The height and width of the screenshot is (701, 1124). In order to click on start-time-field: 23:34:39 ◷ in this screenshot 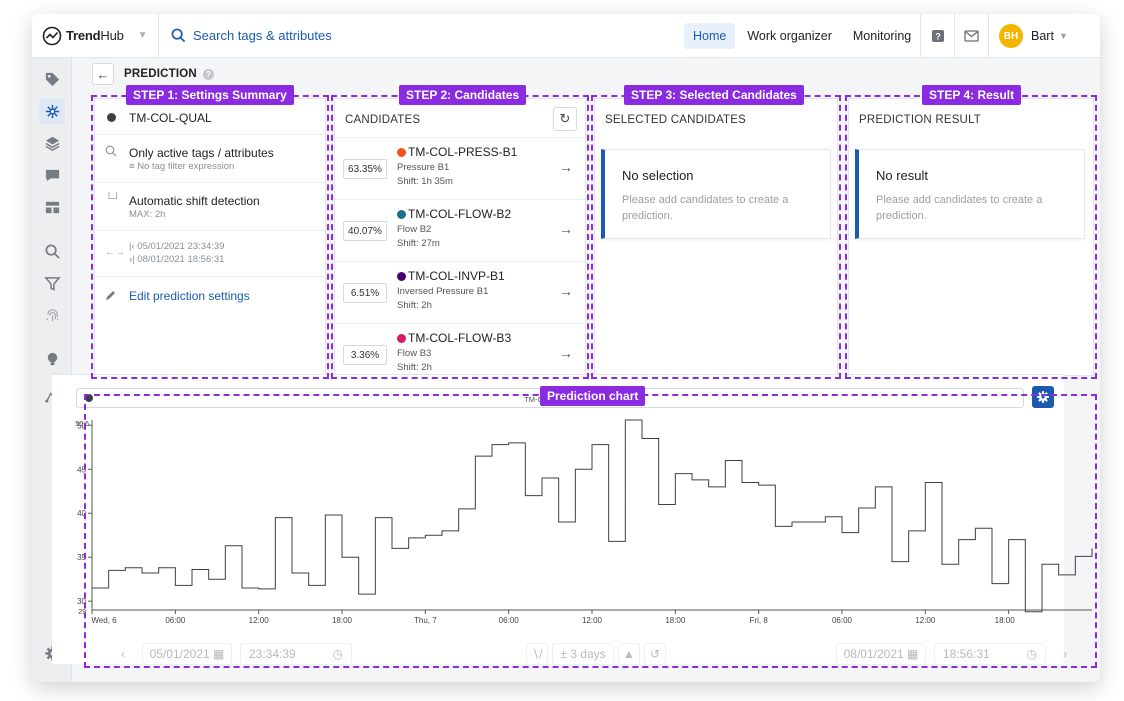, I will do `click(296, 654)`.